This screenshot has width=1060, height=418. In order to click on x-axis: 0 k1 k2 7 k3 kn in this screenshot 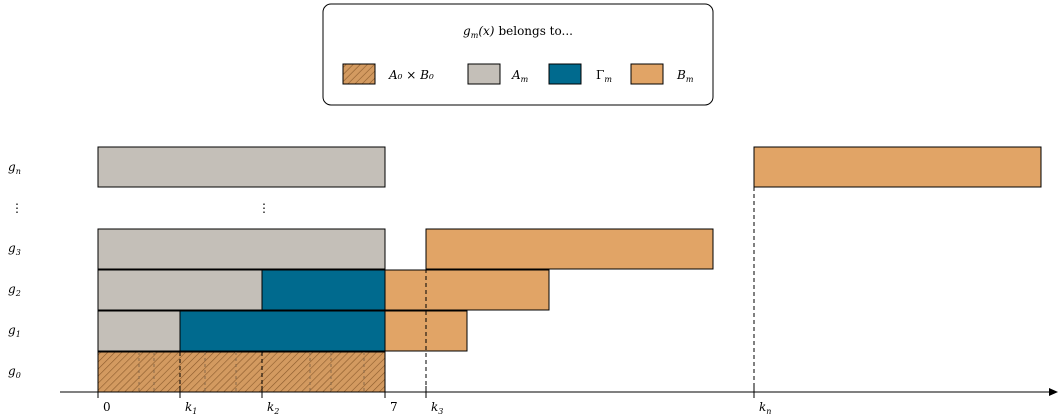, I will do `click(559, 401)`.